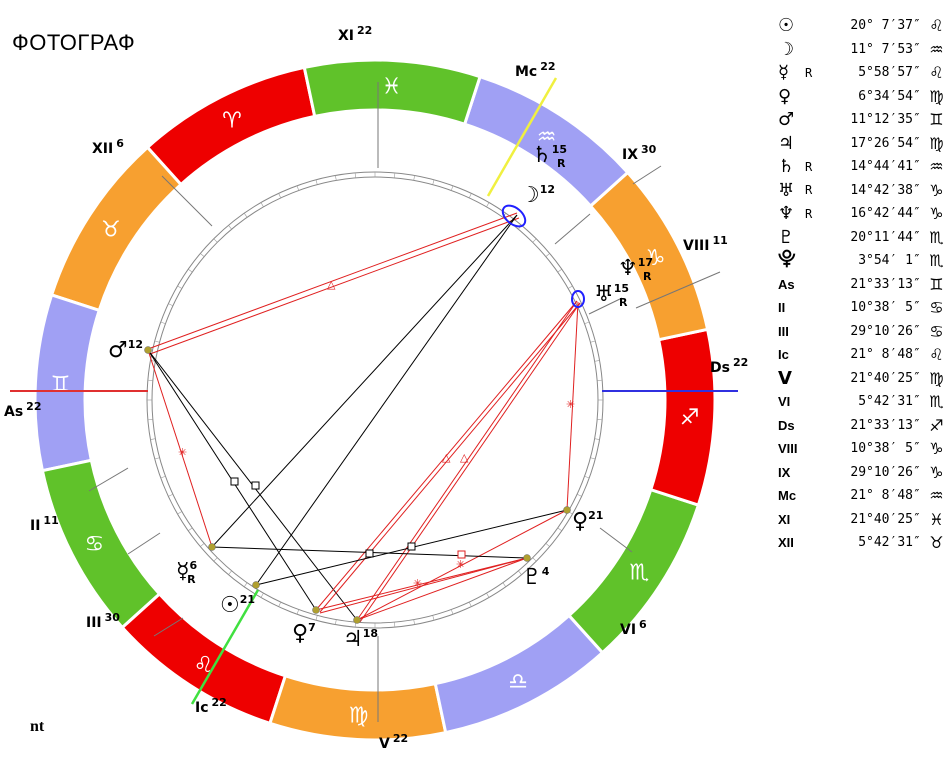 Image resolution: width=951 pixels, height=771 pixels. What do you see at coordinates (786, 284) in the screenshot?
I see `position-symbol: As` at bounding box center [786, 284].